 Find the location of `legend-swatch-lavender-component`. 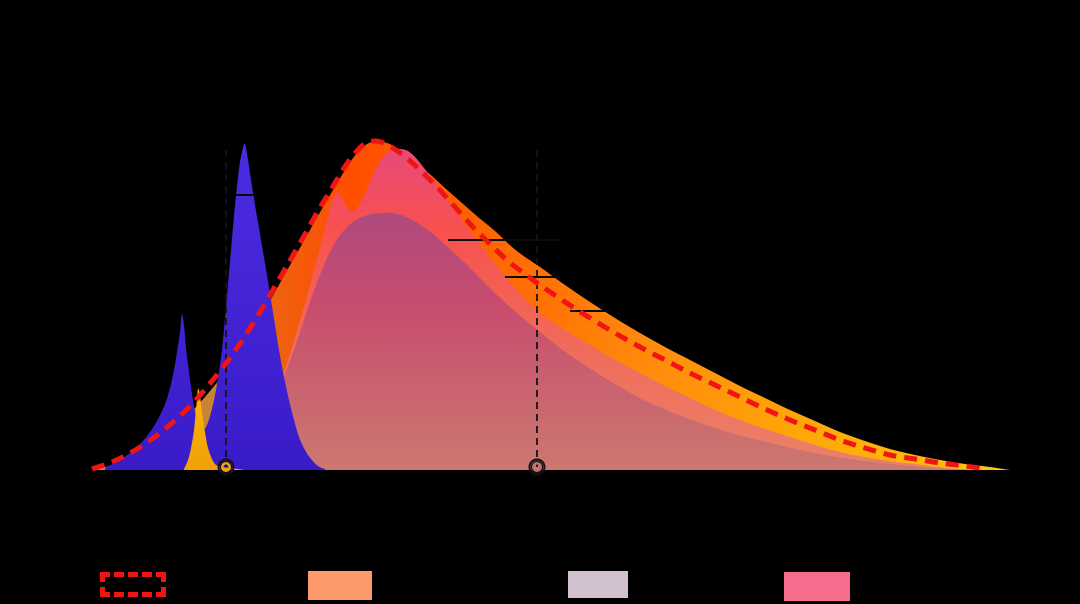

legend-swatch-lavender-component is located at coordinates (598, 584).